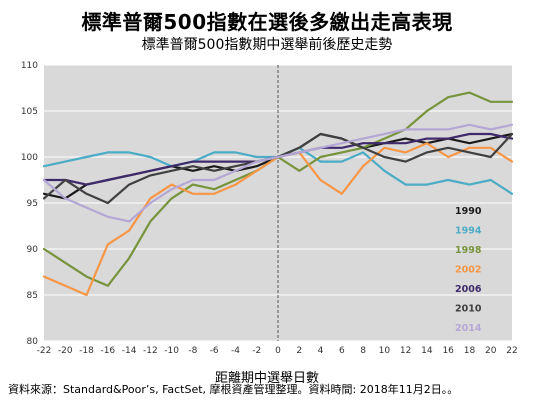 This screenshot has width=534, height=406. Describe the element at coordinates (468, 328) in the screenshot. I see `legend-item-2014: 2014` at that location.